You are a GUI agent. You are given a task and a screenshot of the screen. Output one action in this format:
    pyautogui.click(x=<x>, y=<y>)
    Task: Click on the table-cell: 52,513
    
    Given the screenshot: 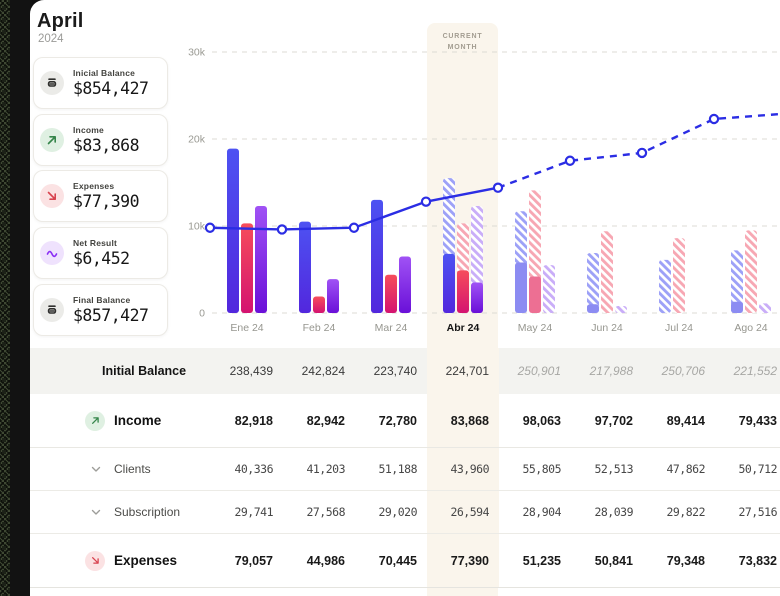 What is the action you would take?
    pyautogui.click(x=613, y=469)
    